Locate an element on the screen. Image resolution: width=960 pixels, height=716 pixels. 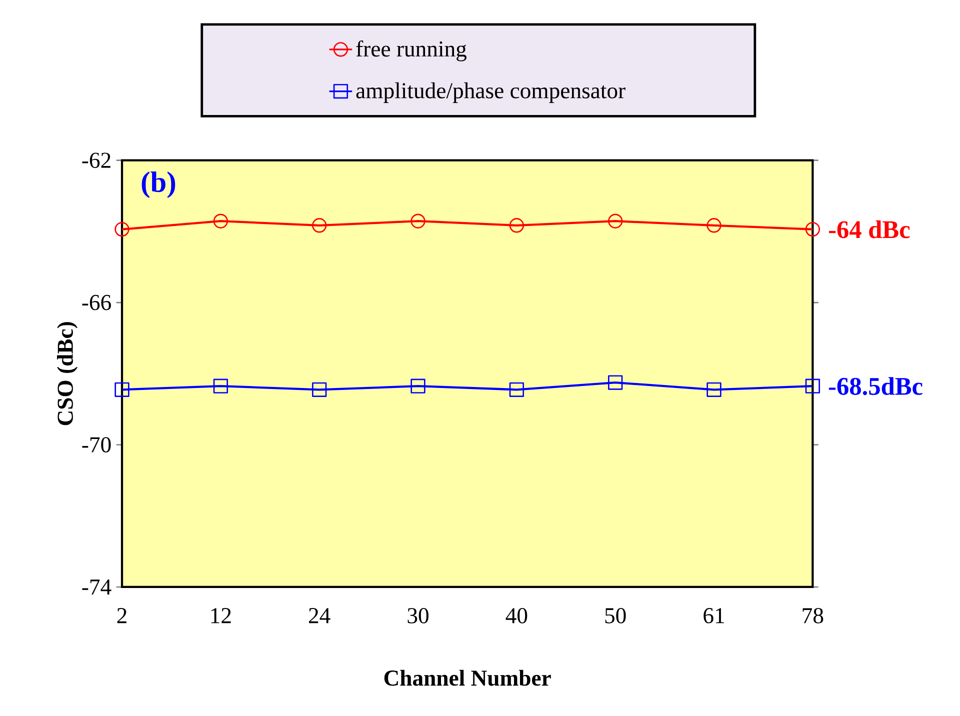
annotation: -68.5dBc is located at coordinates (875, 386).